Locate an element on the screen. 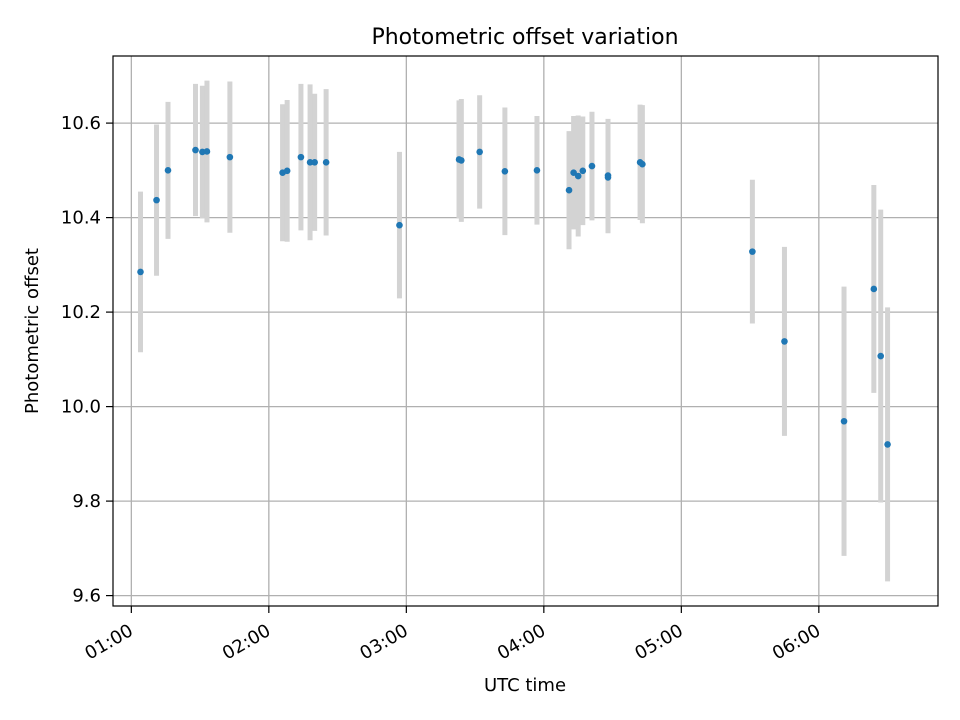 Image resolution: width=960 pixels, height=720 pixels. y-tick-label: 10.0 is located at coordinates (81, 407).